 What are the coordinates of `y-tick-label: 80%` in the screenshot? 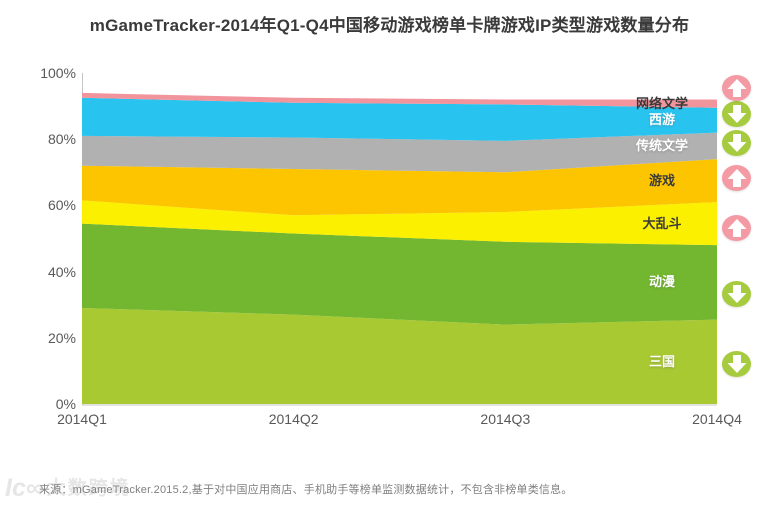 It's located at (61, 139).